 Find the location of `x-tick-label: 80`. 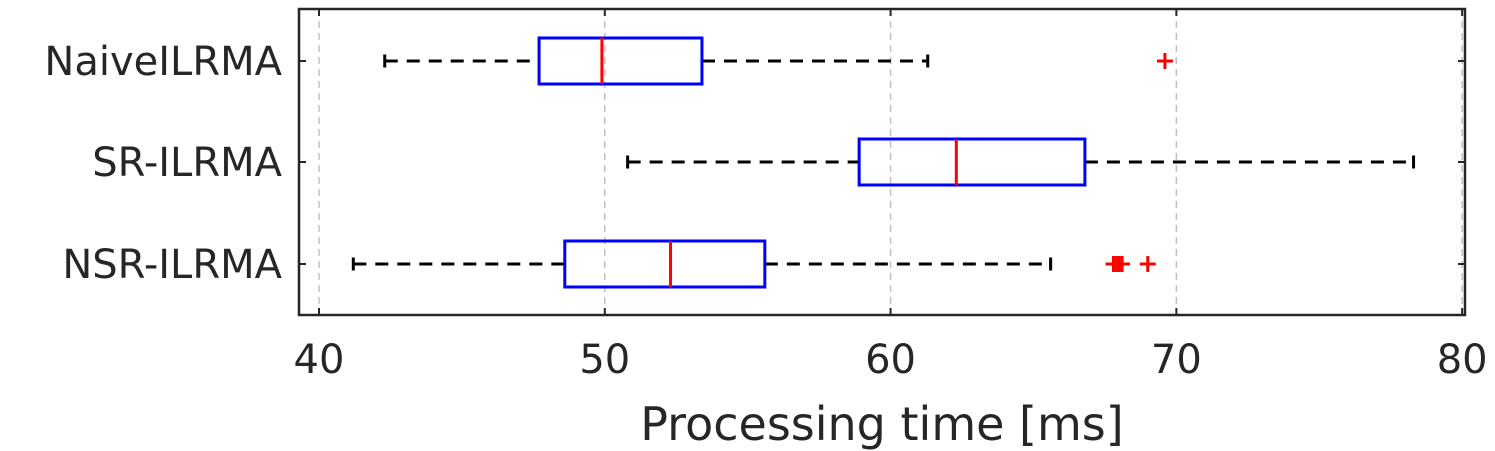

x-tick-label: 80 is located at coordinates (1462, 360).